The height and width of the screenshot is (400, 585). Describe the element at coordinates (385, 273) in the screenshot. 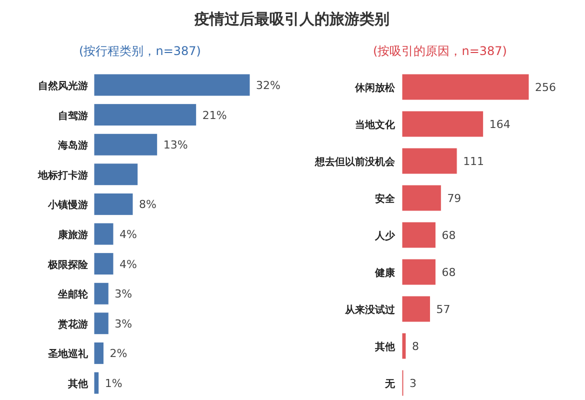

I see `y-tick-label: 健康` at that location.